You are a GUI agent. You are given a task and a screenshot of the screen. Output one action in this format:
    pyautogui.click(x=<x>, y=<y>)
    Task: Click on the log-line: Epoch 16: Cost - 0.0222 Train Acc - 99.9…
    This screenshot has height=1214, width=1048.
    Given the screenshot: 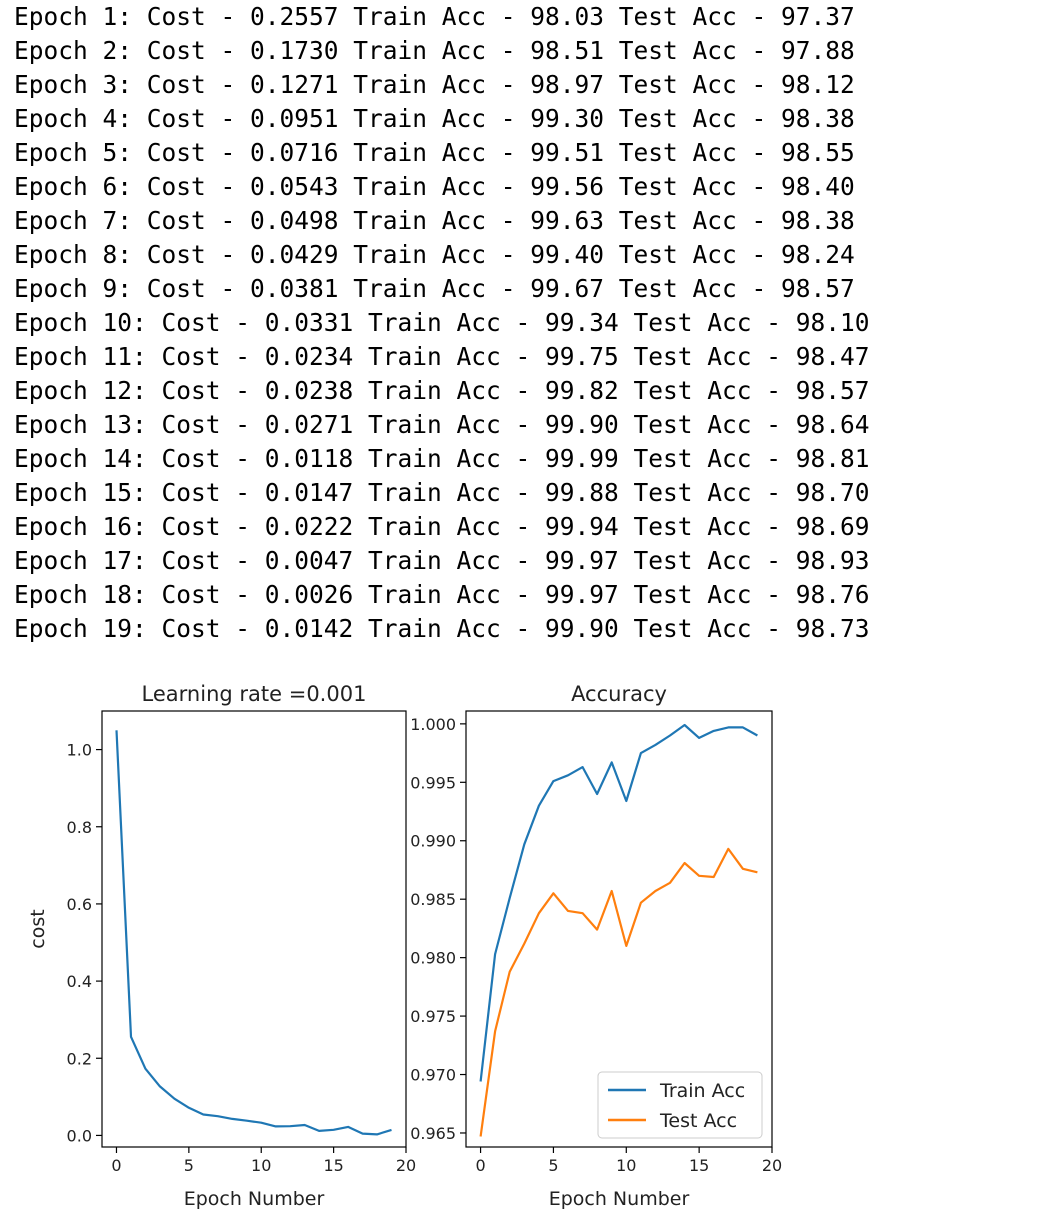 What is the action you would take?
    pyautogui.click(x=442, y=526)
    